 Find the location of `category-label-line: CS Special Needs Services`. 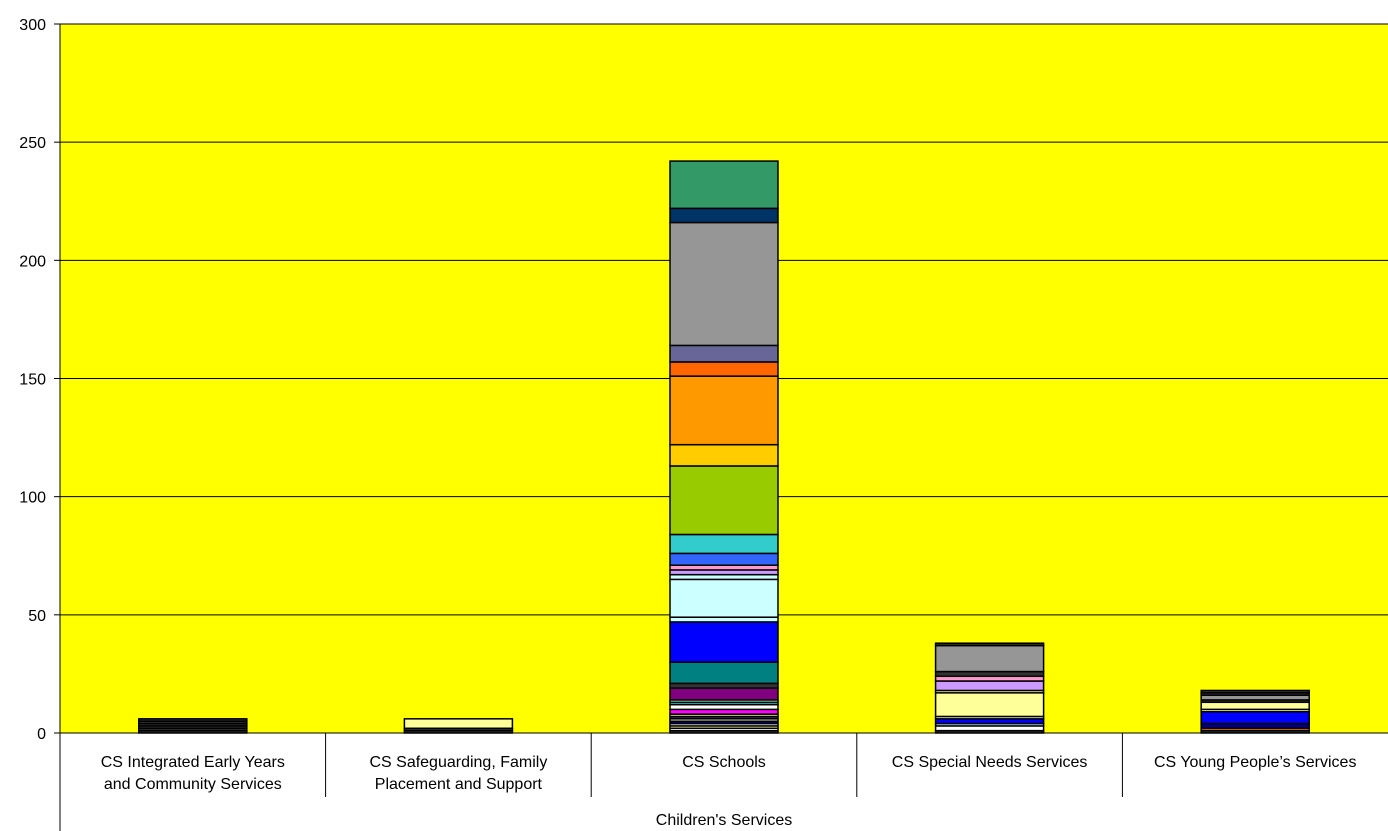

category-label-line: CS Special Needs Services is located at coordinates (990, 762).